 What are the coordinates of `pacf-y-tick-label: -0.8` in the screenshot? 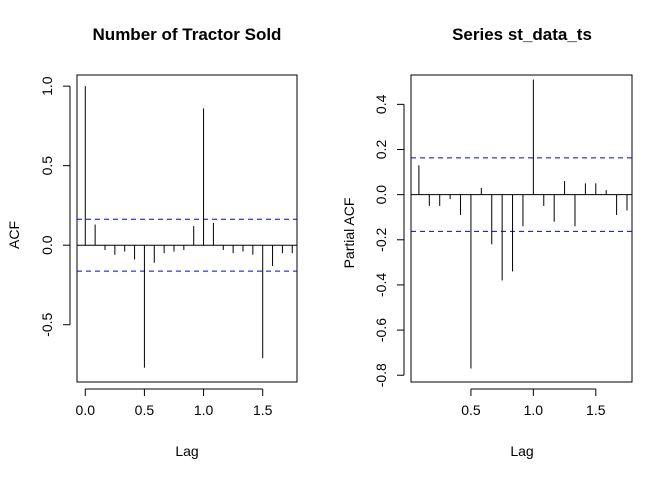 It's located at (381, 375).